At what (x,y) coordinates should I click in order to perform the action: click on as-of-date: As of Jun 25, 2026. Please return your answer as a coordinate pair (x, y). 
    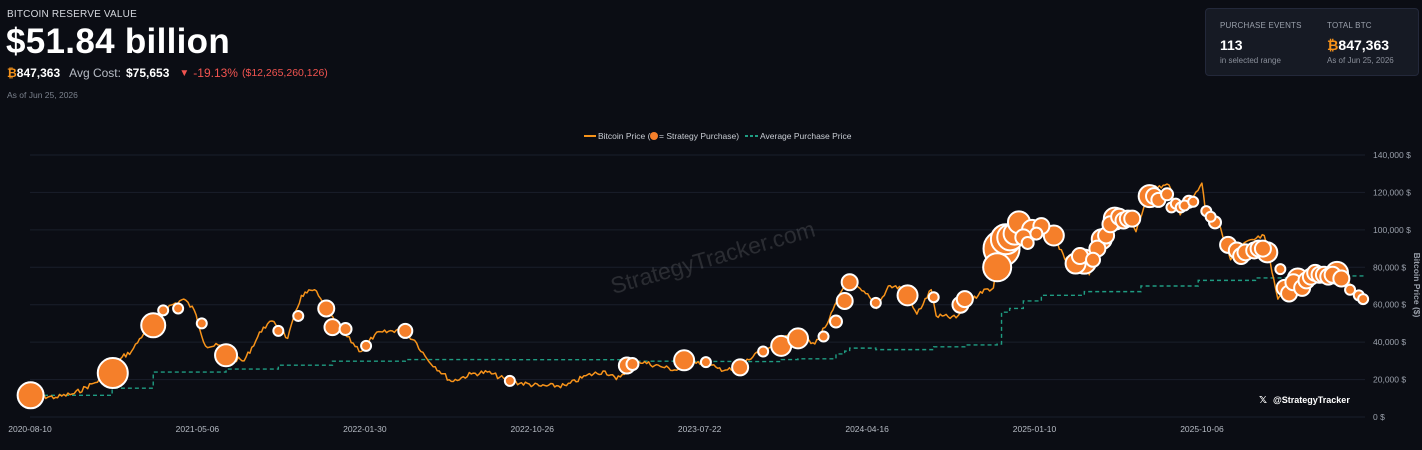
    Looking at the image, I should click on (42, 95).